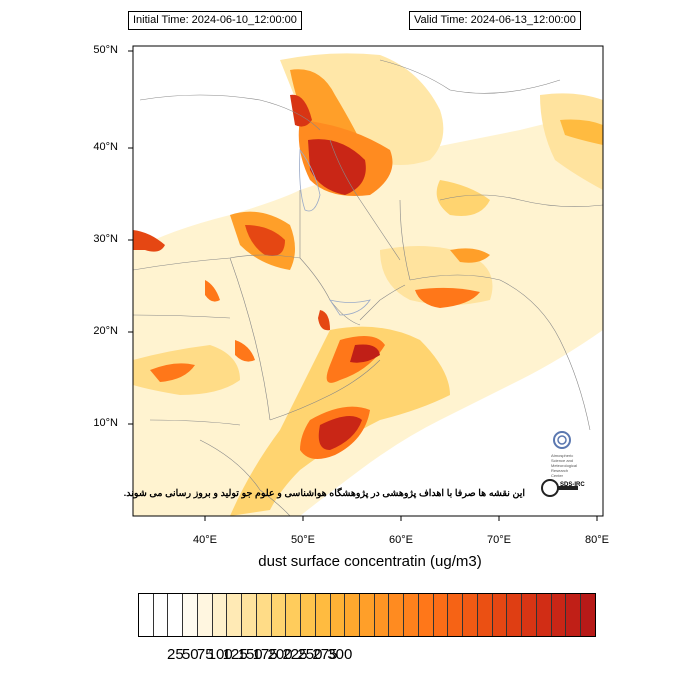 The image size is (700, 700). I want to click on colorbar, so click(367, 615).